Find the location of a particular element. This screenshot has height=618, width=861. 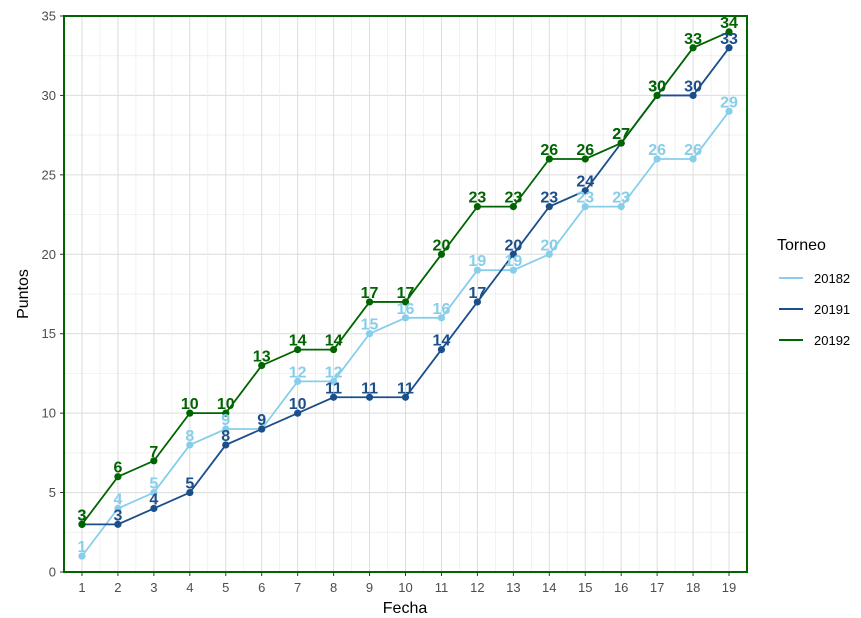

y-tick-label: 10 is located at coordinates (49, 413).